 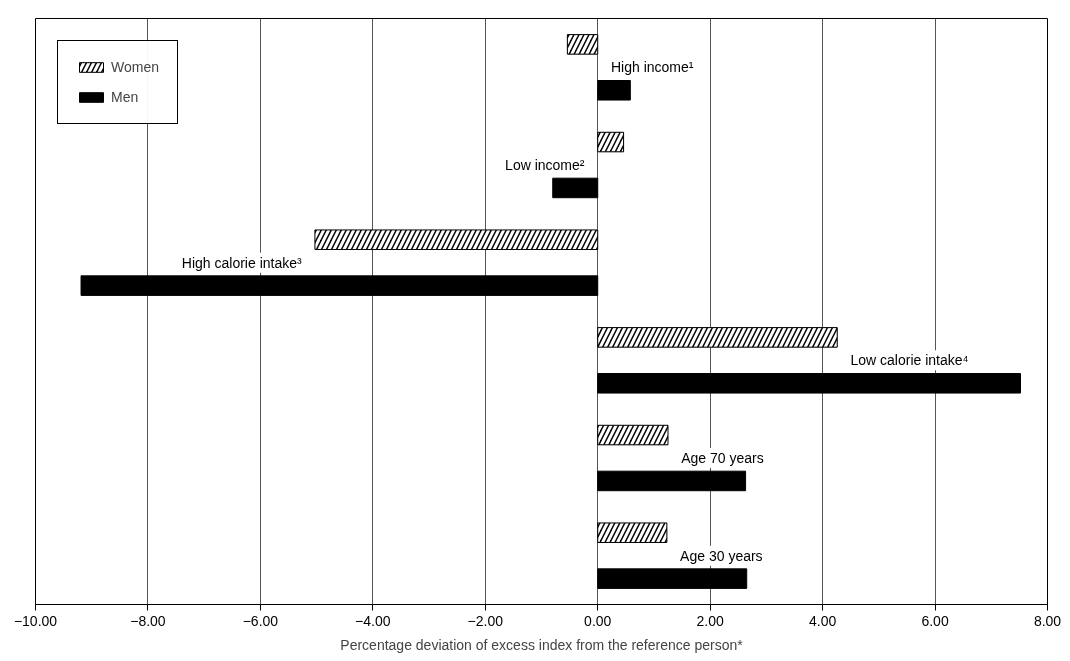 What do you see at coordinates (722, 458) in the screenshot?
I see `y-tick-label: Age 70 years` at bounding box center [722, 458].